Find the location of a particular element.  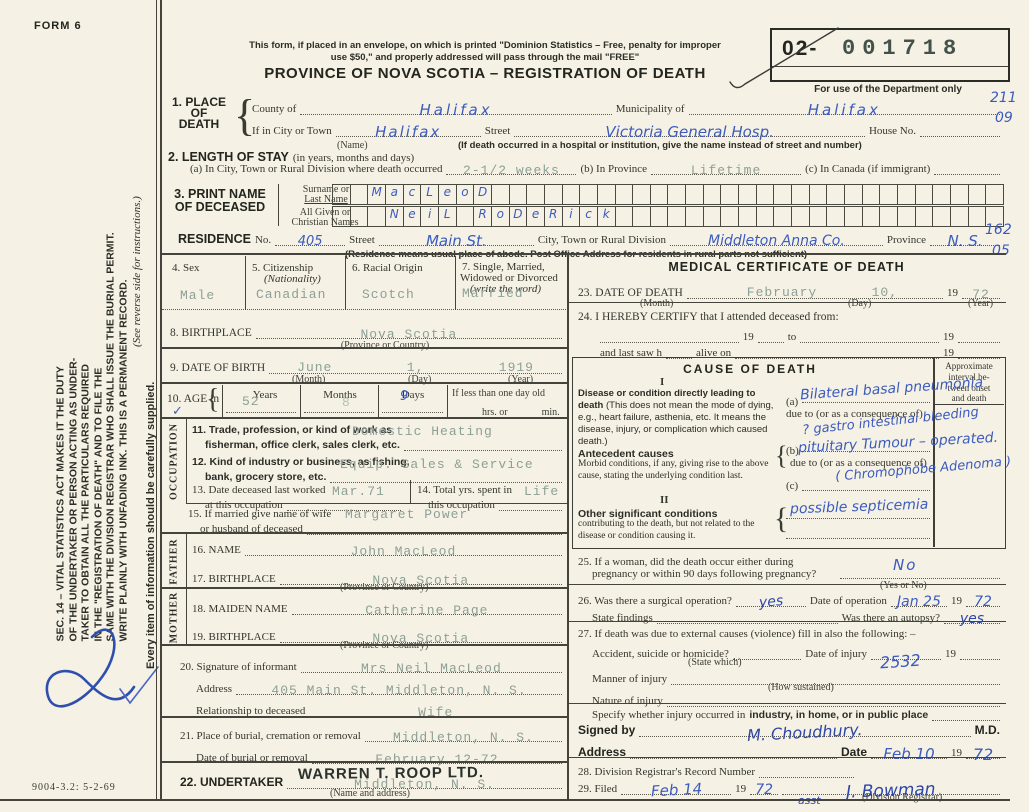

mother-birthplace-label: 19. BIRTHPLACE is located at coordinates (234, 637).